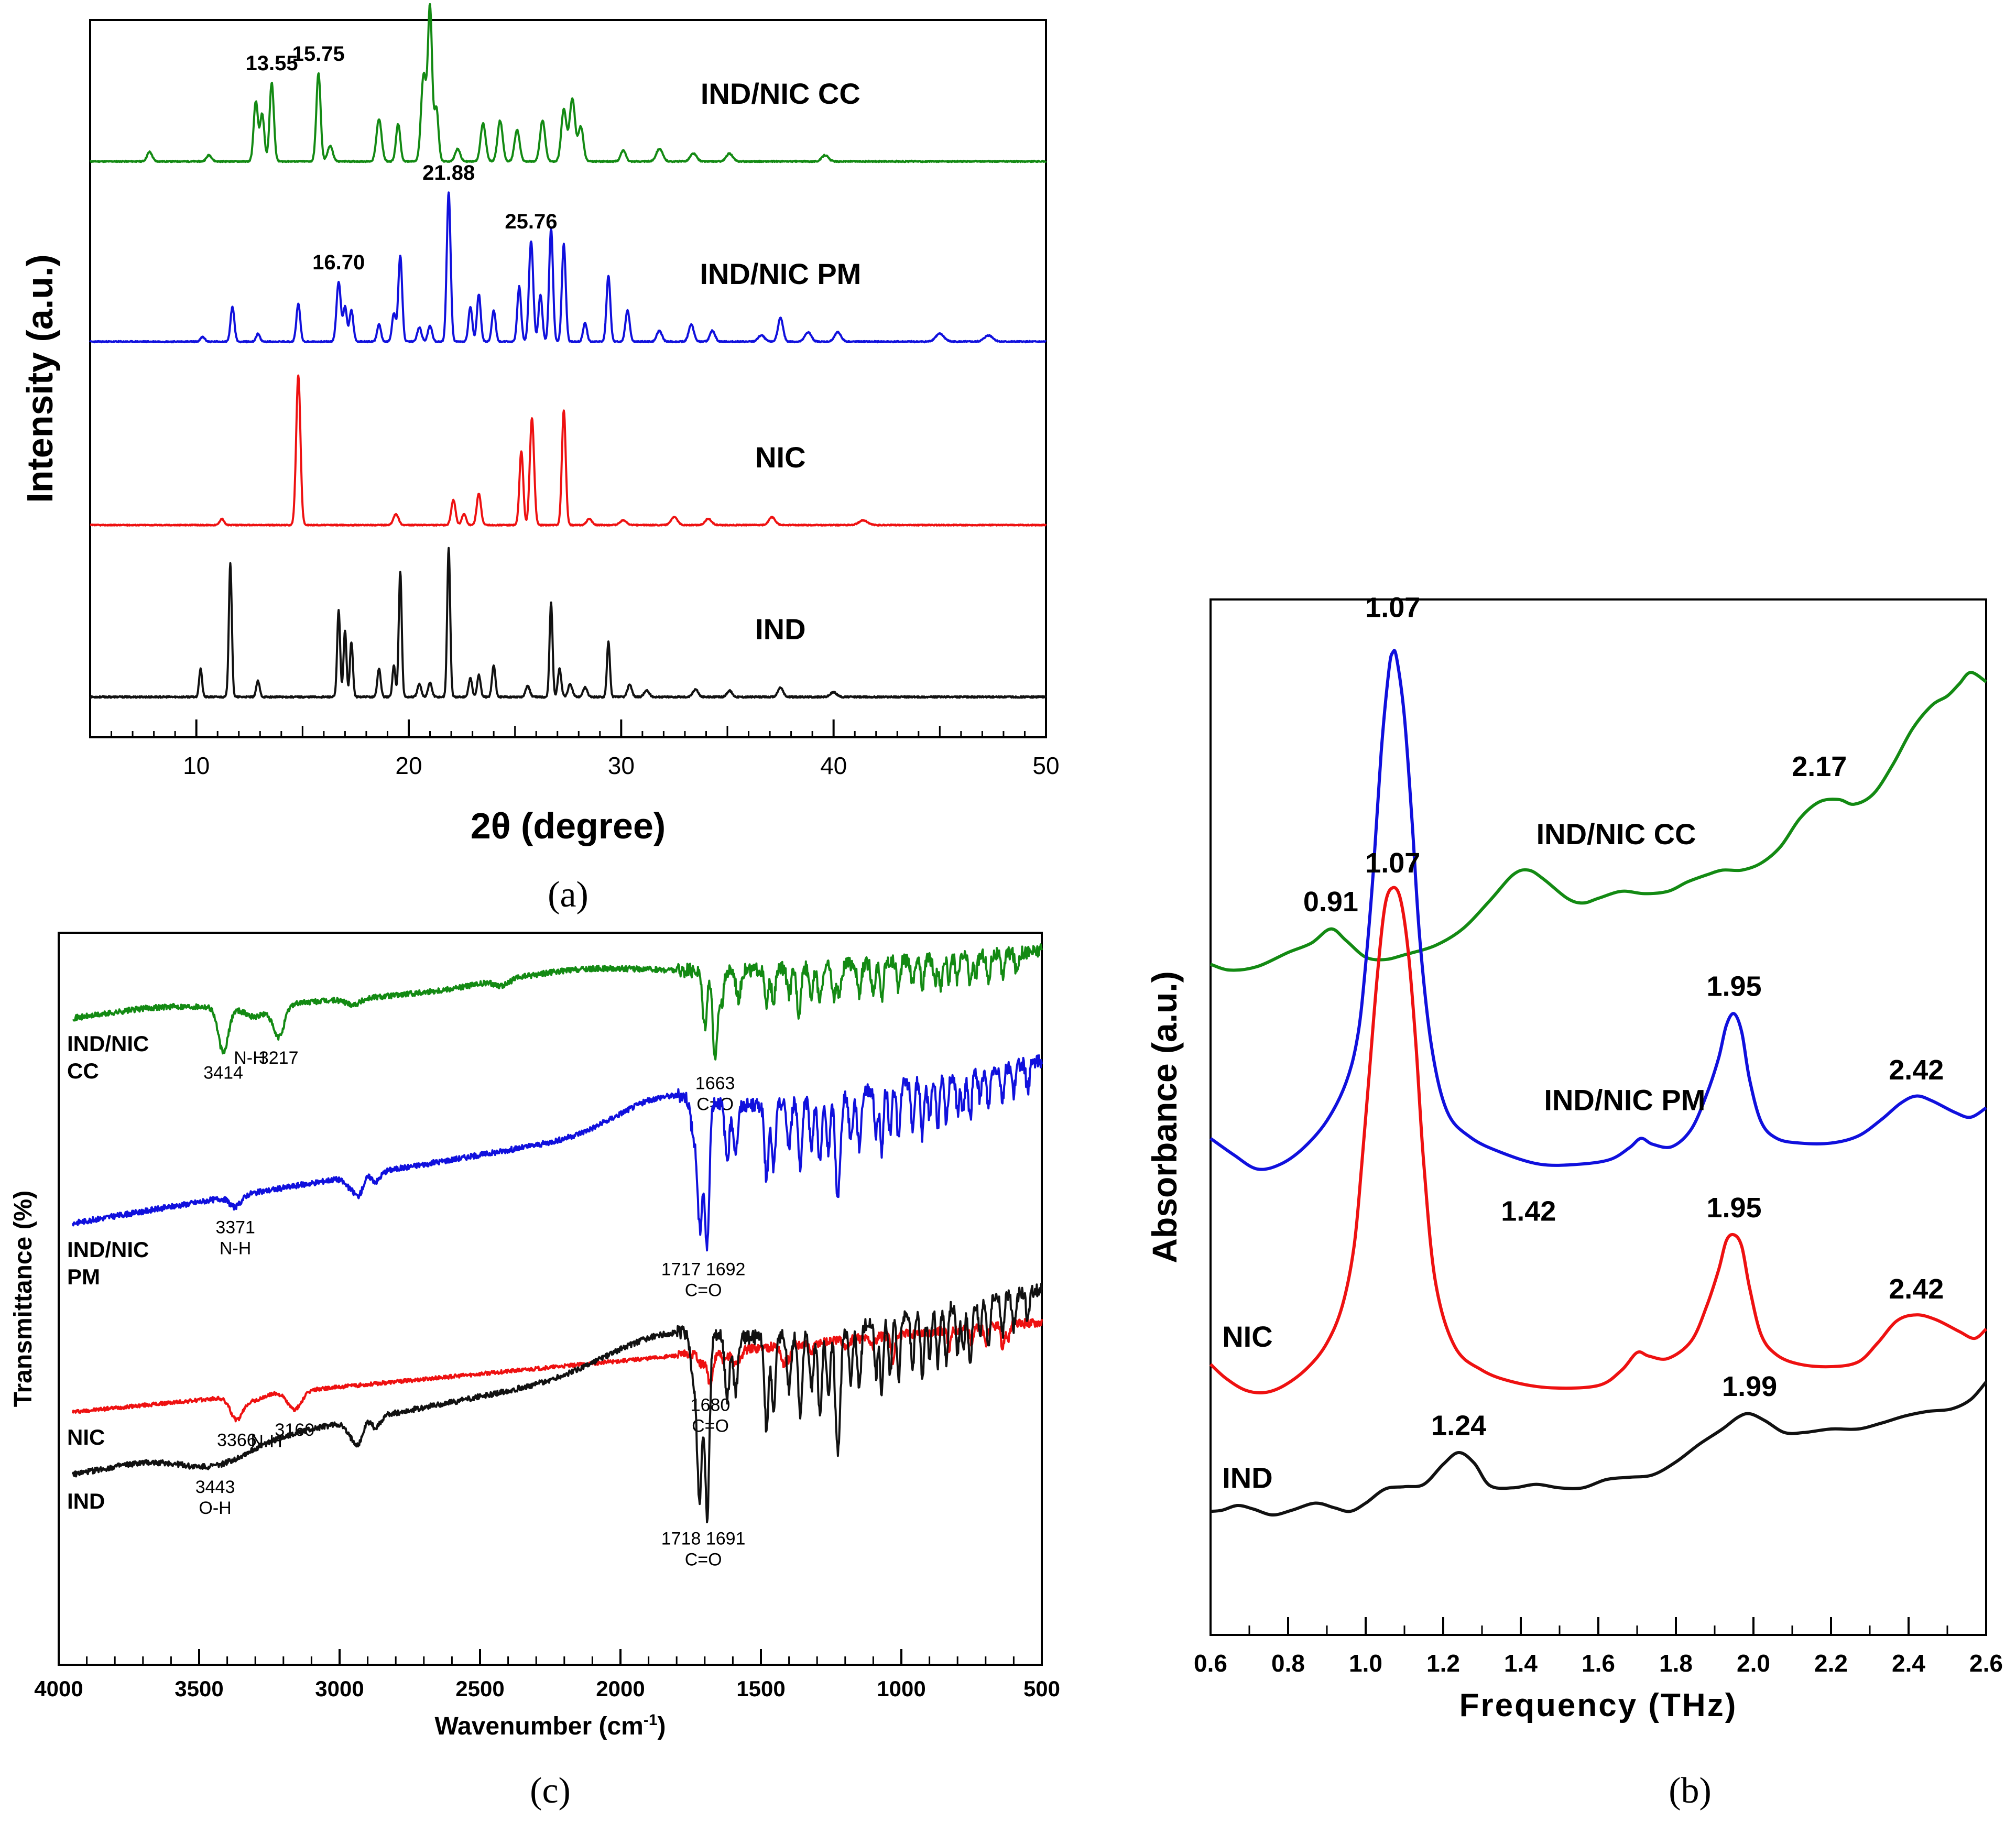 The width and height of the screenshot is (2016, 1822). What do you see at coordinates (620, 1688) in the screenshot?
I see `x-tick-label: 2000` at bounding box center [620, 1688].